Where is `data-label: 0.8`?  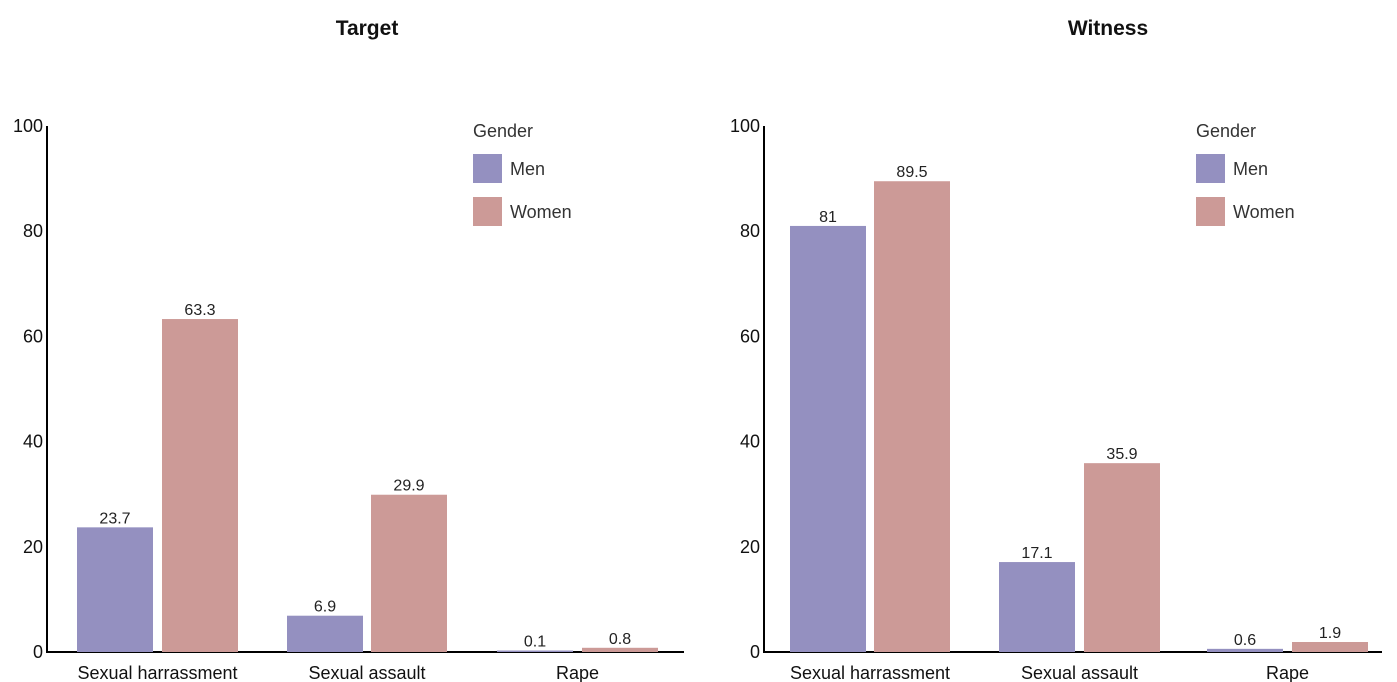
data-label: 0.8 is located at coordinates (620, 639).